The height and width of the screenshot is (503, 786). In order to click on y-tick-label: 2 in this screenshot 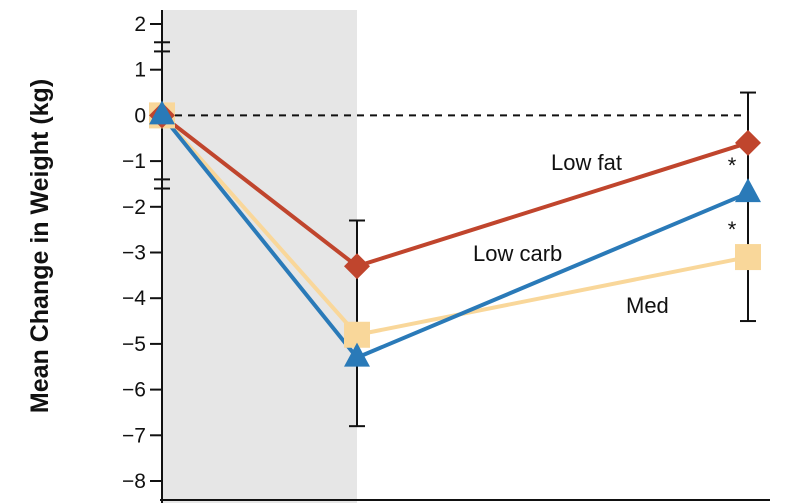, I will do `click(140, 24)`.